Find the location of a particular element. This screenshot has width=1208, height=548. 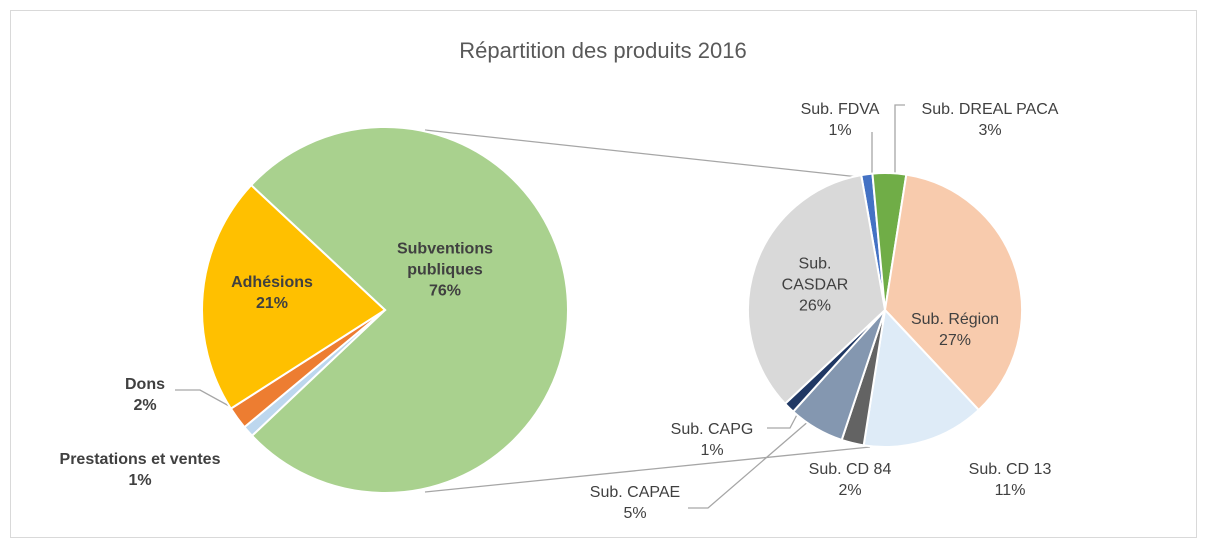

data-label: Sub. CAPAE 5% is located at coordinates (635, 503).